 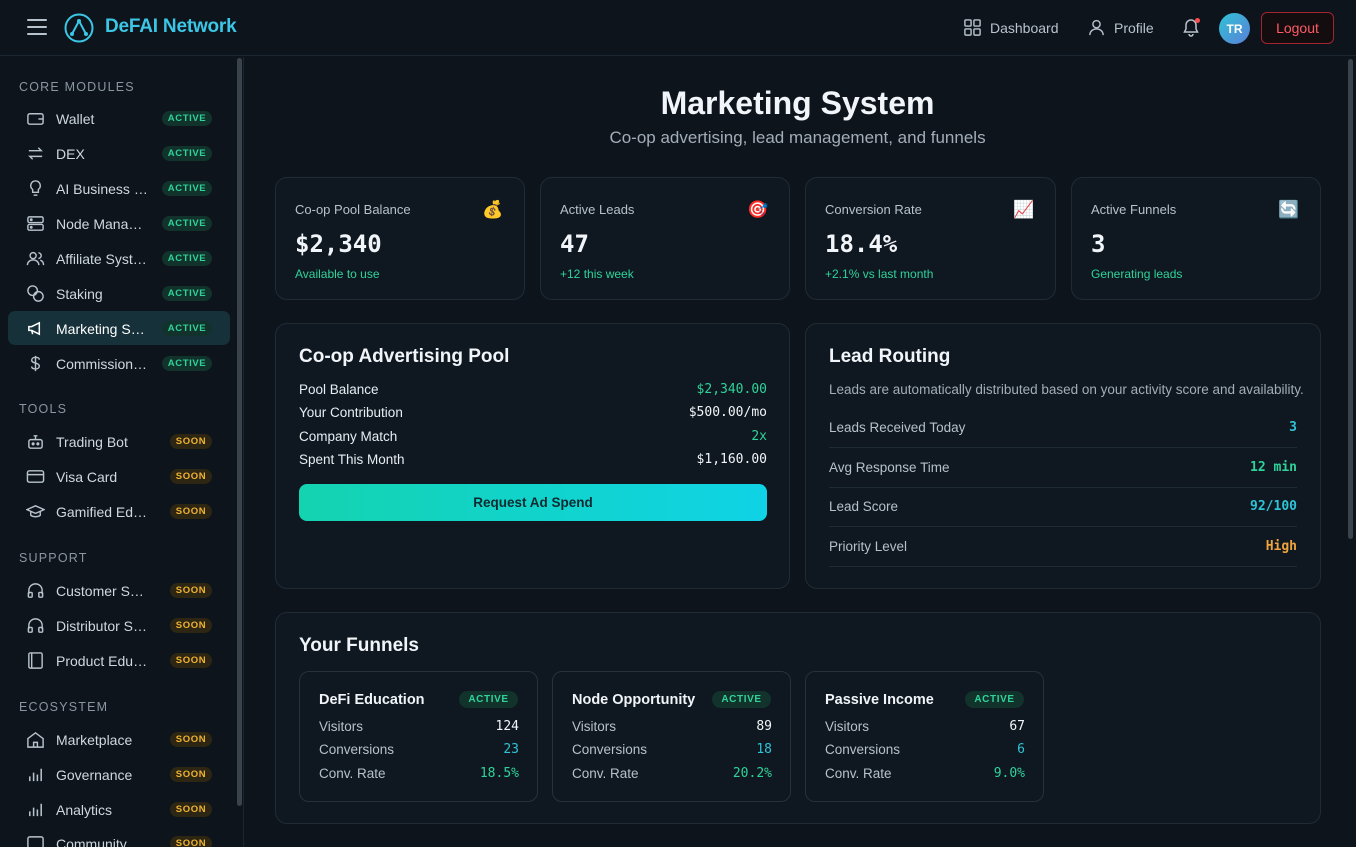 I want to click on stat-value: 3, so click(x=1098, y=244).